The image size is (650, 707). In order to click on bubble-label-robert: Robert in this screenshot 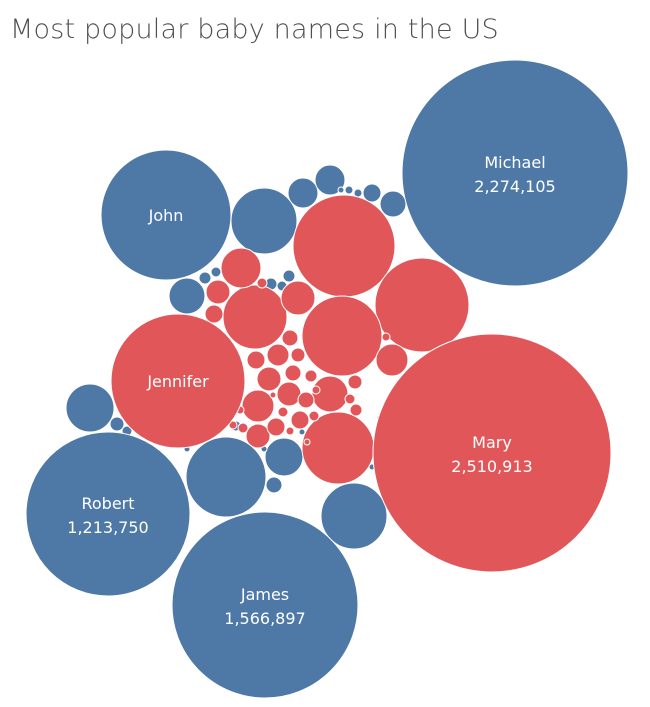, I will do `click(107, 503)`.